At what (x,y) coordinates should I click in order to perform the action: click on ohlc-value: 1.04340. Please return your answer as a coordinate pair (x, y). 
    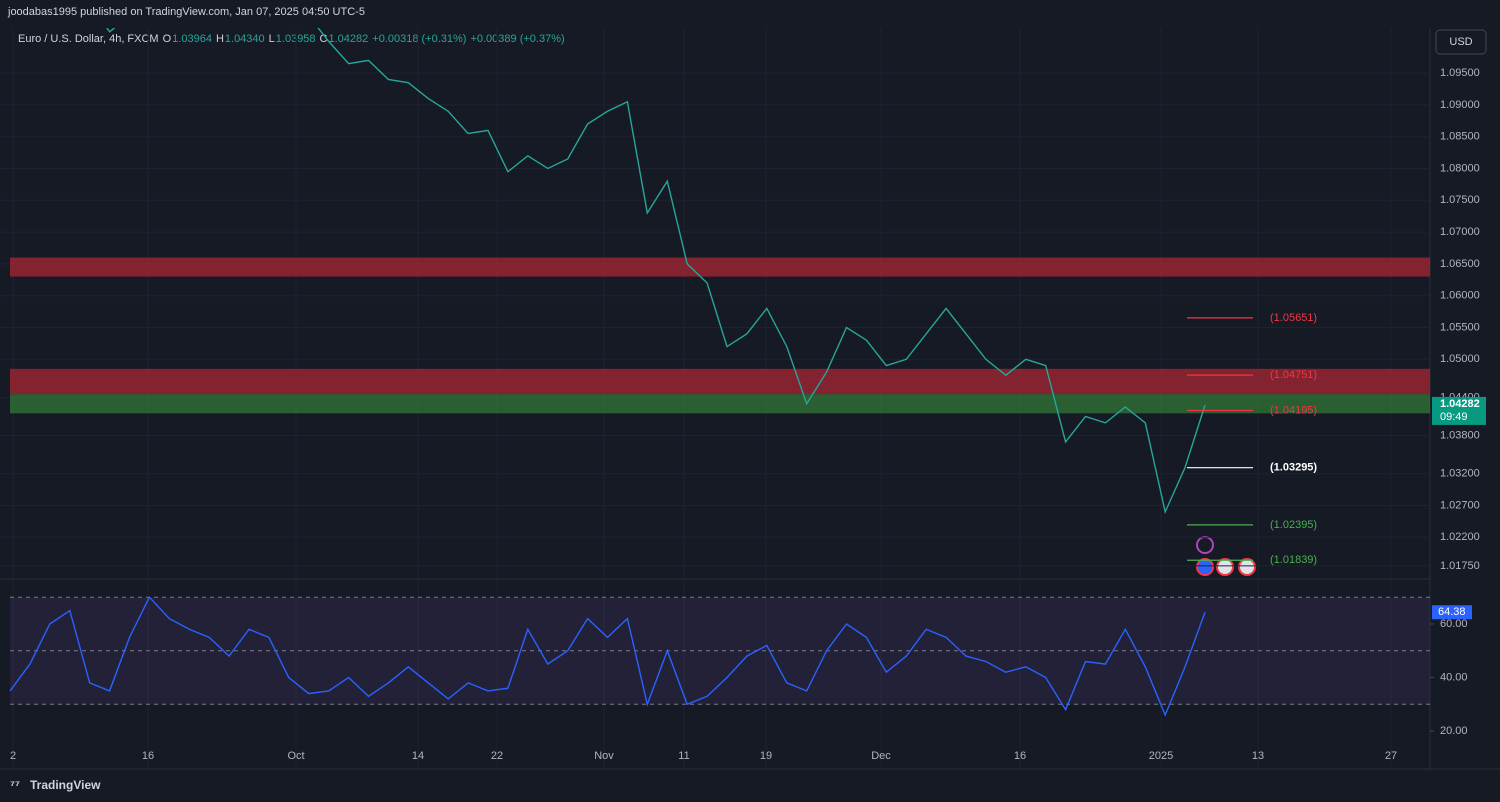
    Looking at the image, I should click on (245, 39).